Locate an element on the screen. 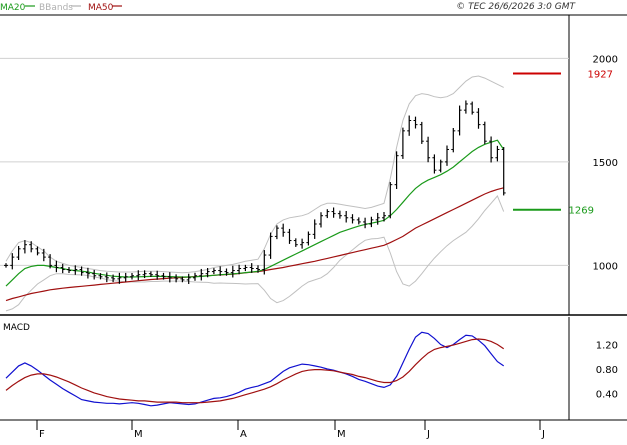  legend-bbands-label: BBands is located at coordinates (56, 8).